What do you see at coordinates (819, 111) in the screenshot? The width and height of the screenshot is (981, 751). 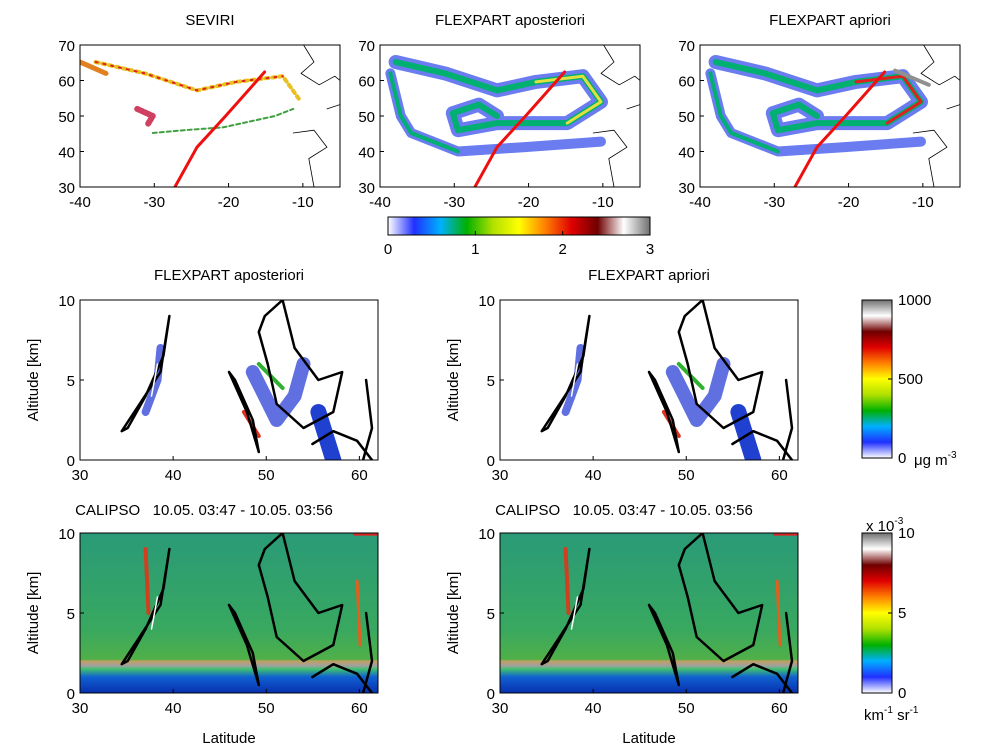 I see `panel: -40 -30 -20 -10 30 40 50 60 70 FLEXPART apriori` at bounding box center [819, 111].